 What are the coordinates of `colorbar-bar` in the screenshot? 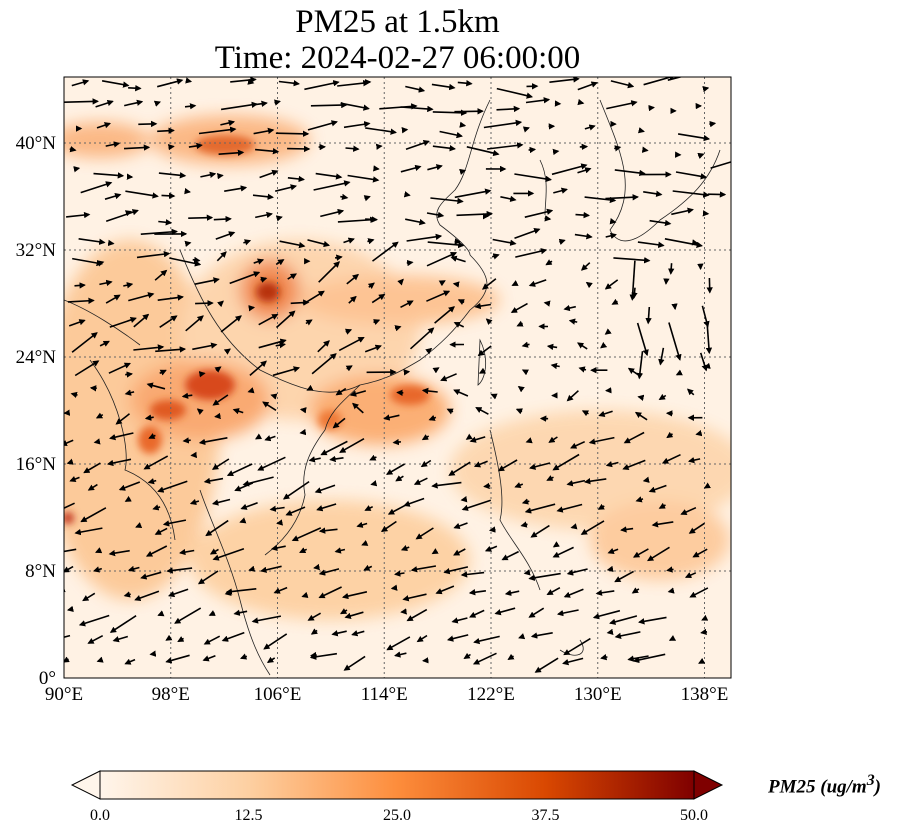 It's located at (397, 785).